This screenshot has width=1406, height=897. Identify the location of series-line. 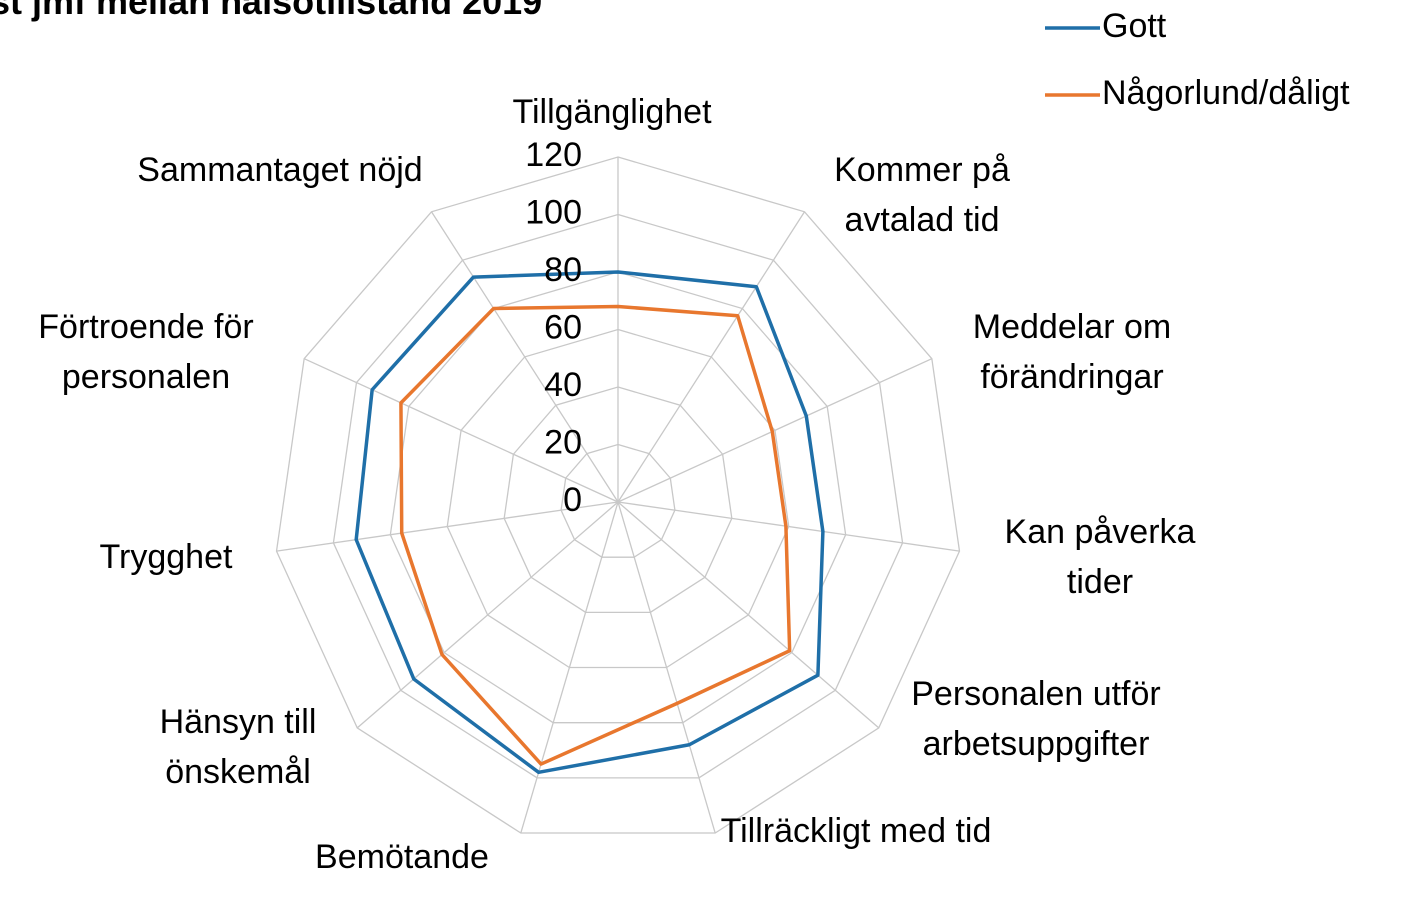
(595, 535).